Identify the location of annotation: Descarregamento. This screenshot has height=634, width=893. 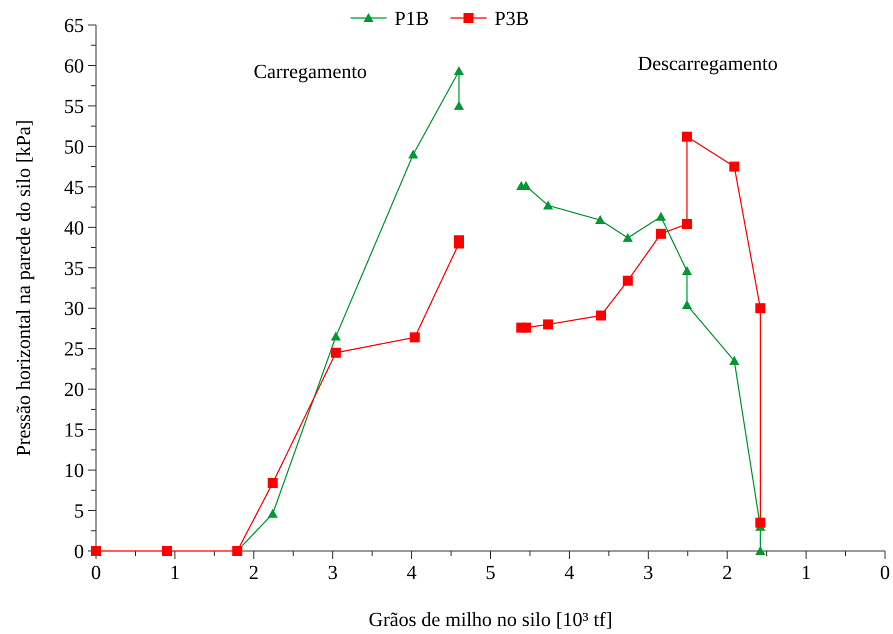
(708, 64).